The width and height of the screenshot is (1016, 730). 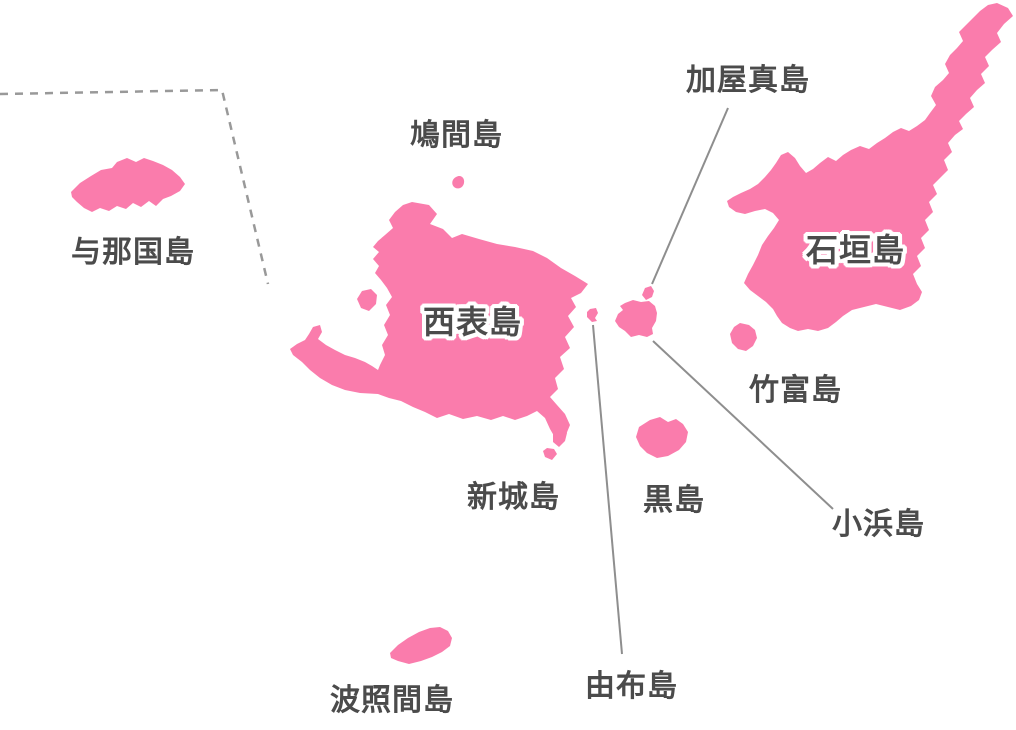 What do you see at coordinates (550, 454) in the screenshot?
I see `island-aragusuku-lower` at bounding box center [550, 454].